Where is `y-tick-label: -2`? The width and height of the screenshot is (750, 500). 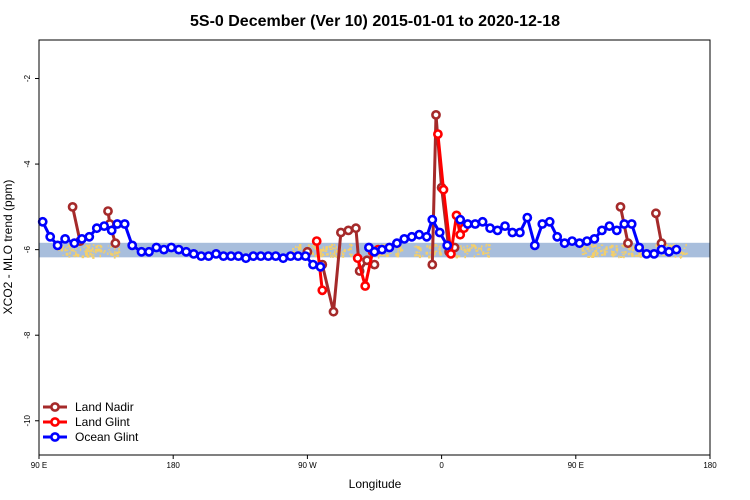 y-tick-label: -2 is located at coordinates (27, 78).